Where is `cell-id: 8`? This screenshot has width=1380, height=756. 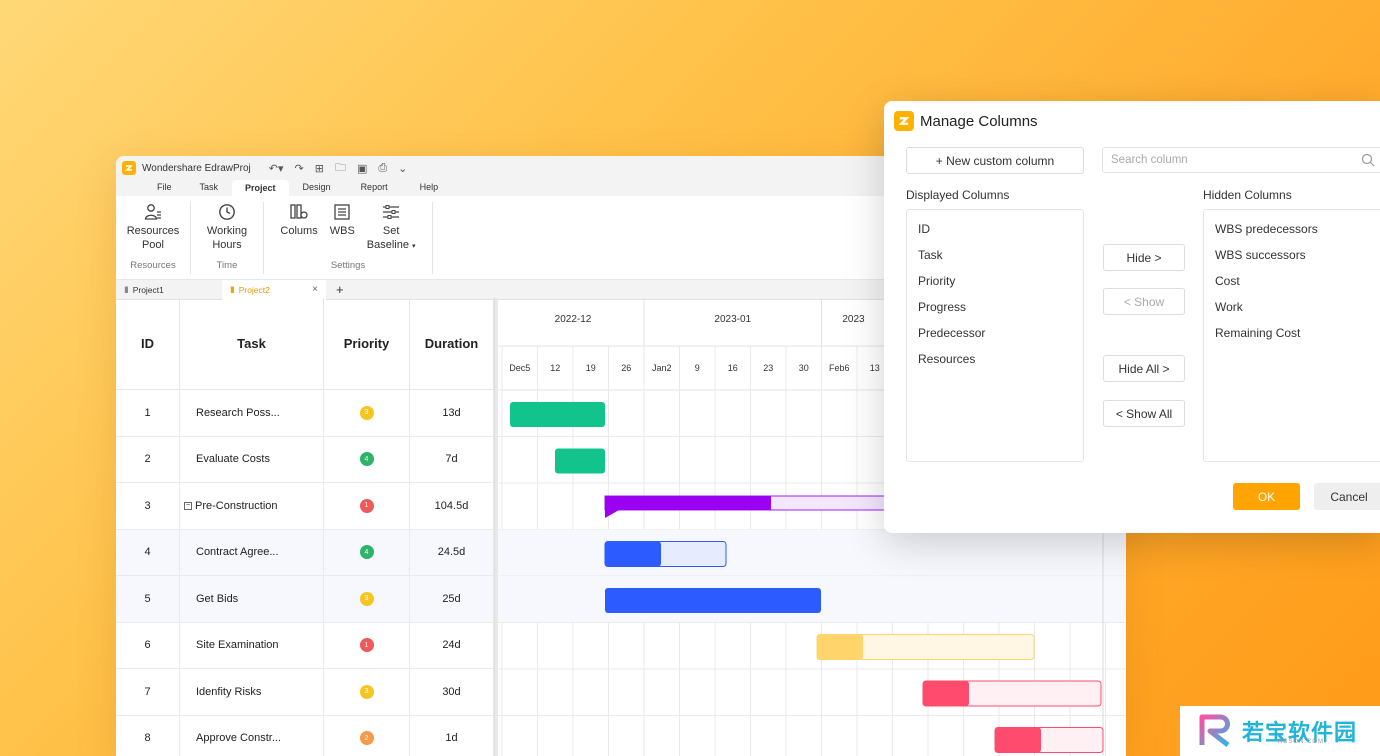 cell-id: 8 is located at coordinates (148, 735).